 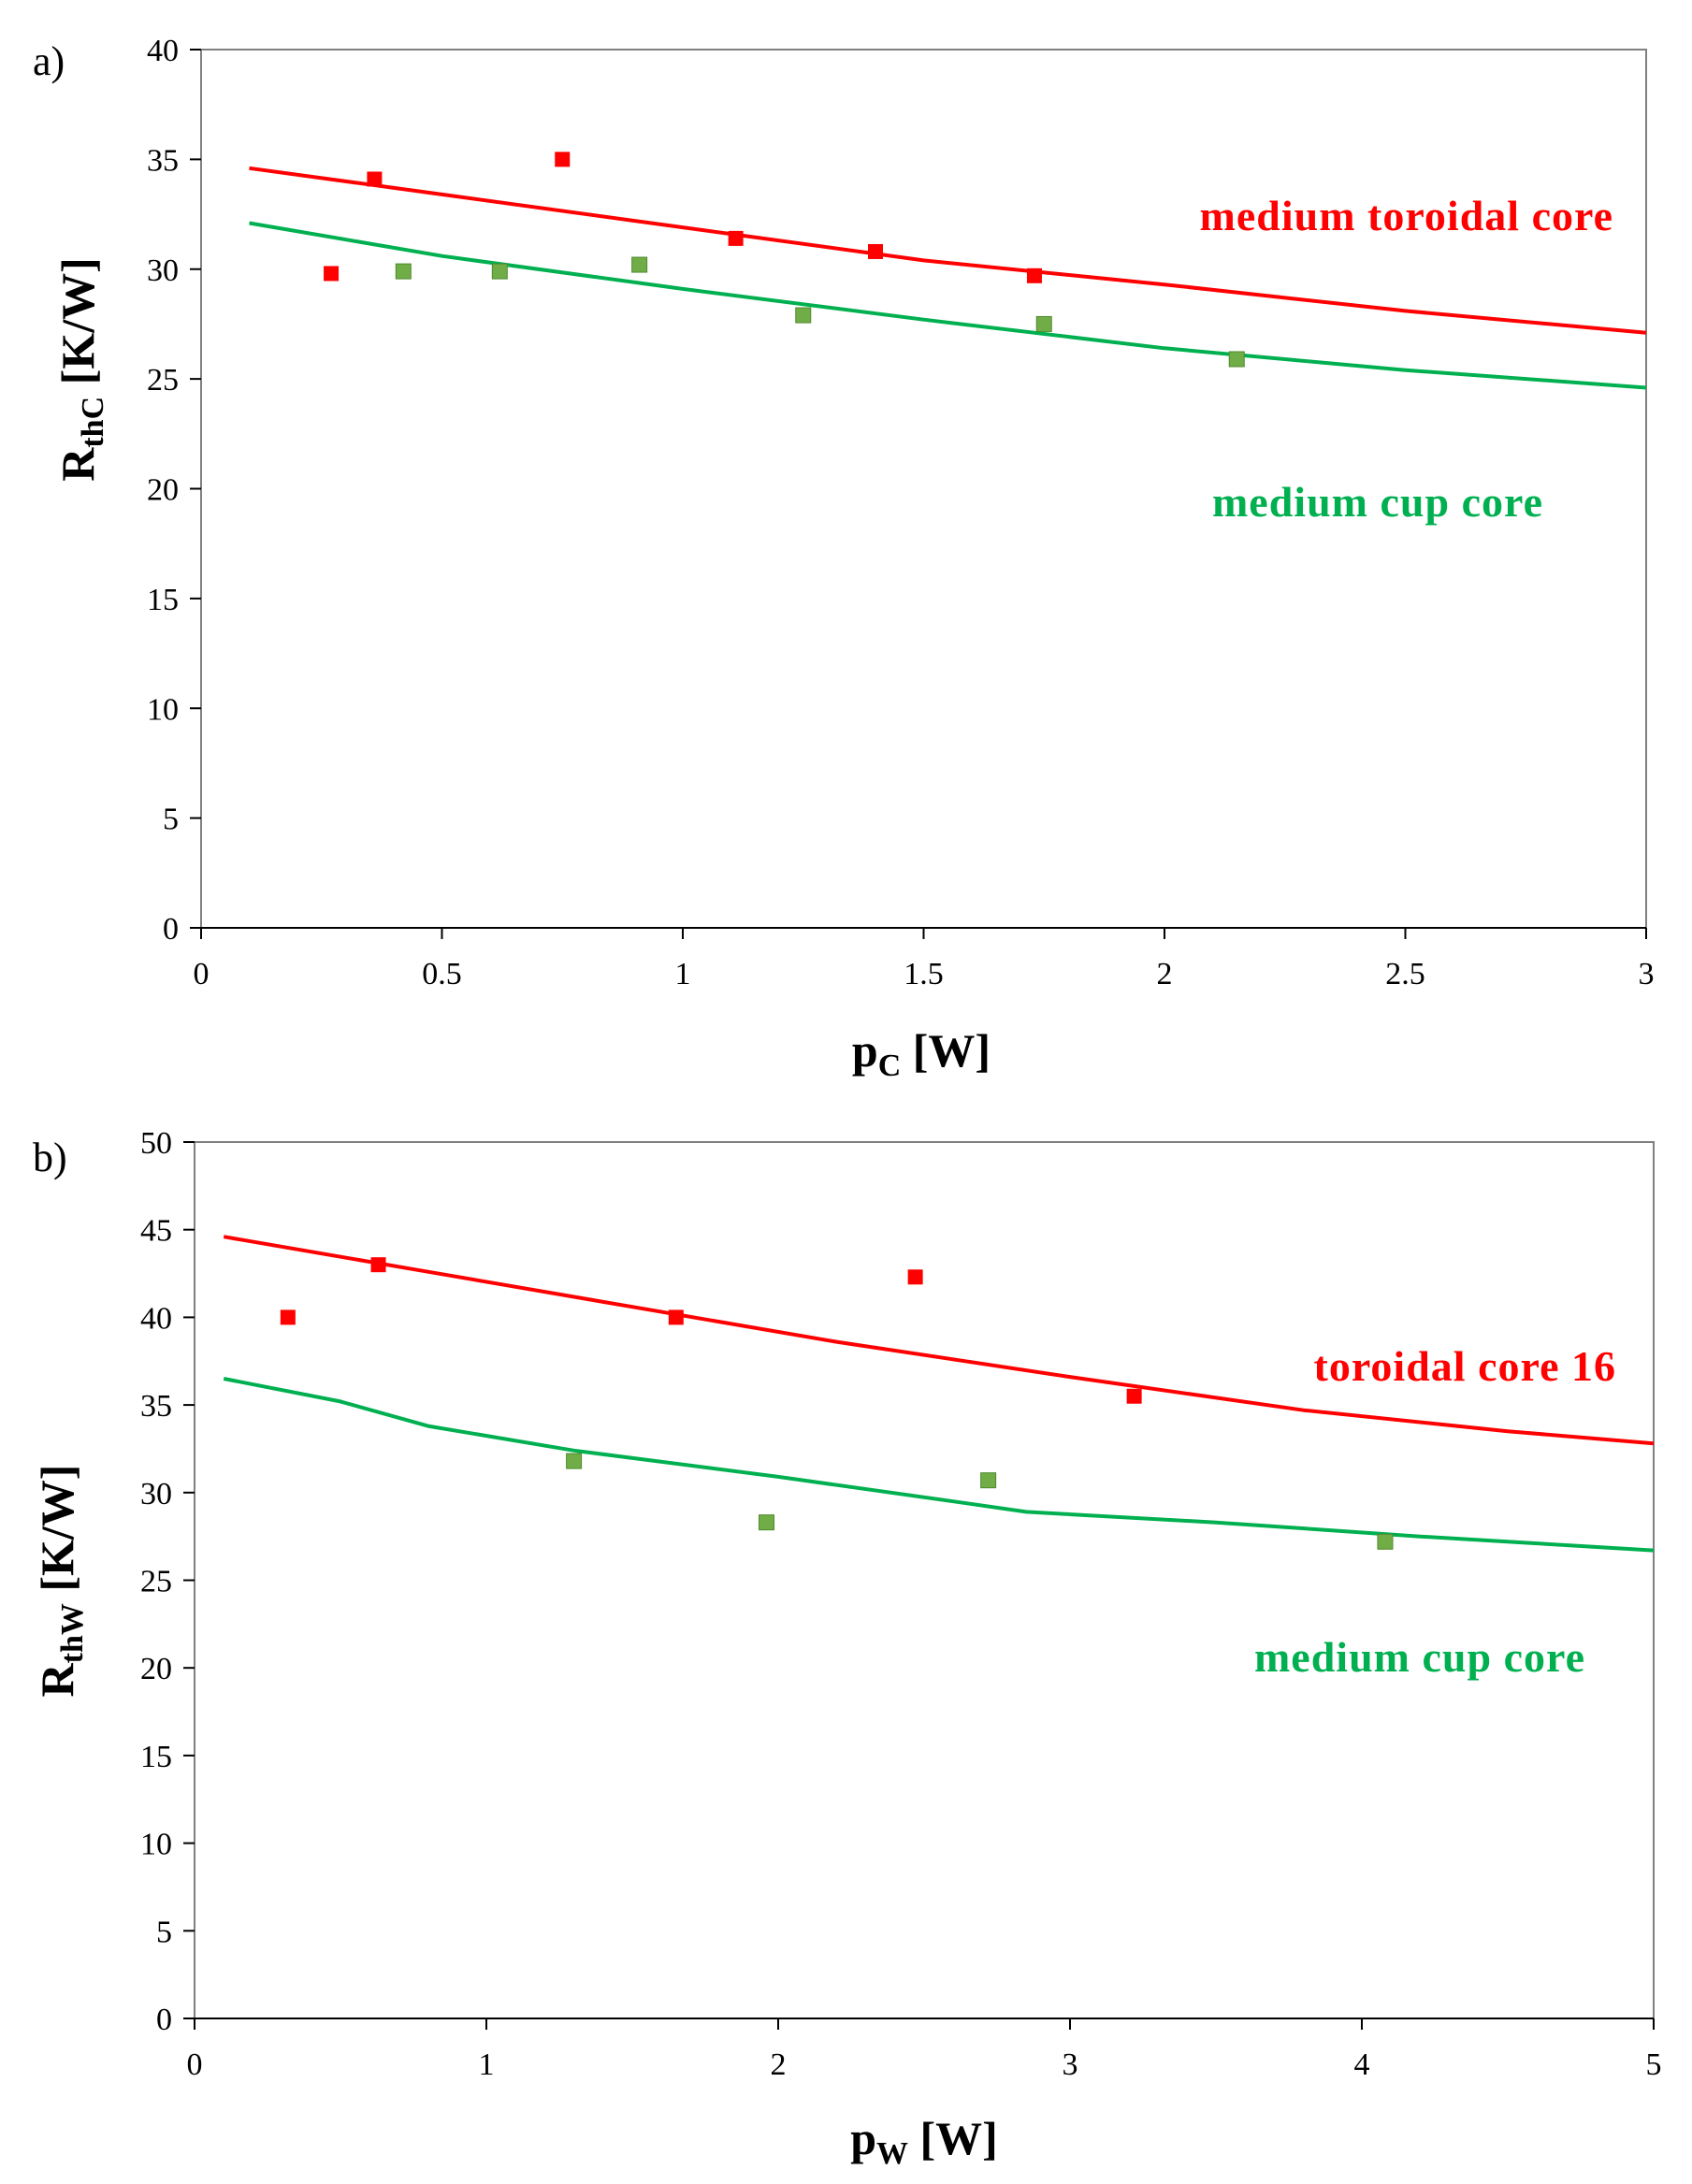 I want to click on x-axis-label: pW [W], so click(x=924, y=2141).